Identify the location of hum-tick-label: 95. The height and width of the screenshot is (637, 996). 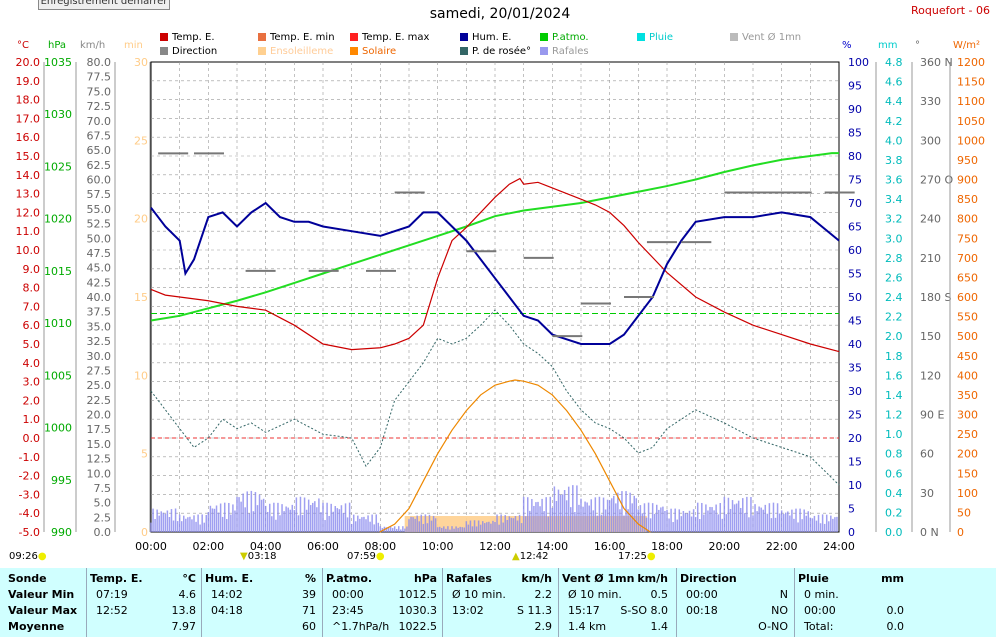
(855, 86).